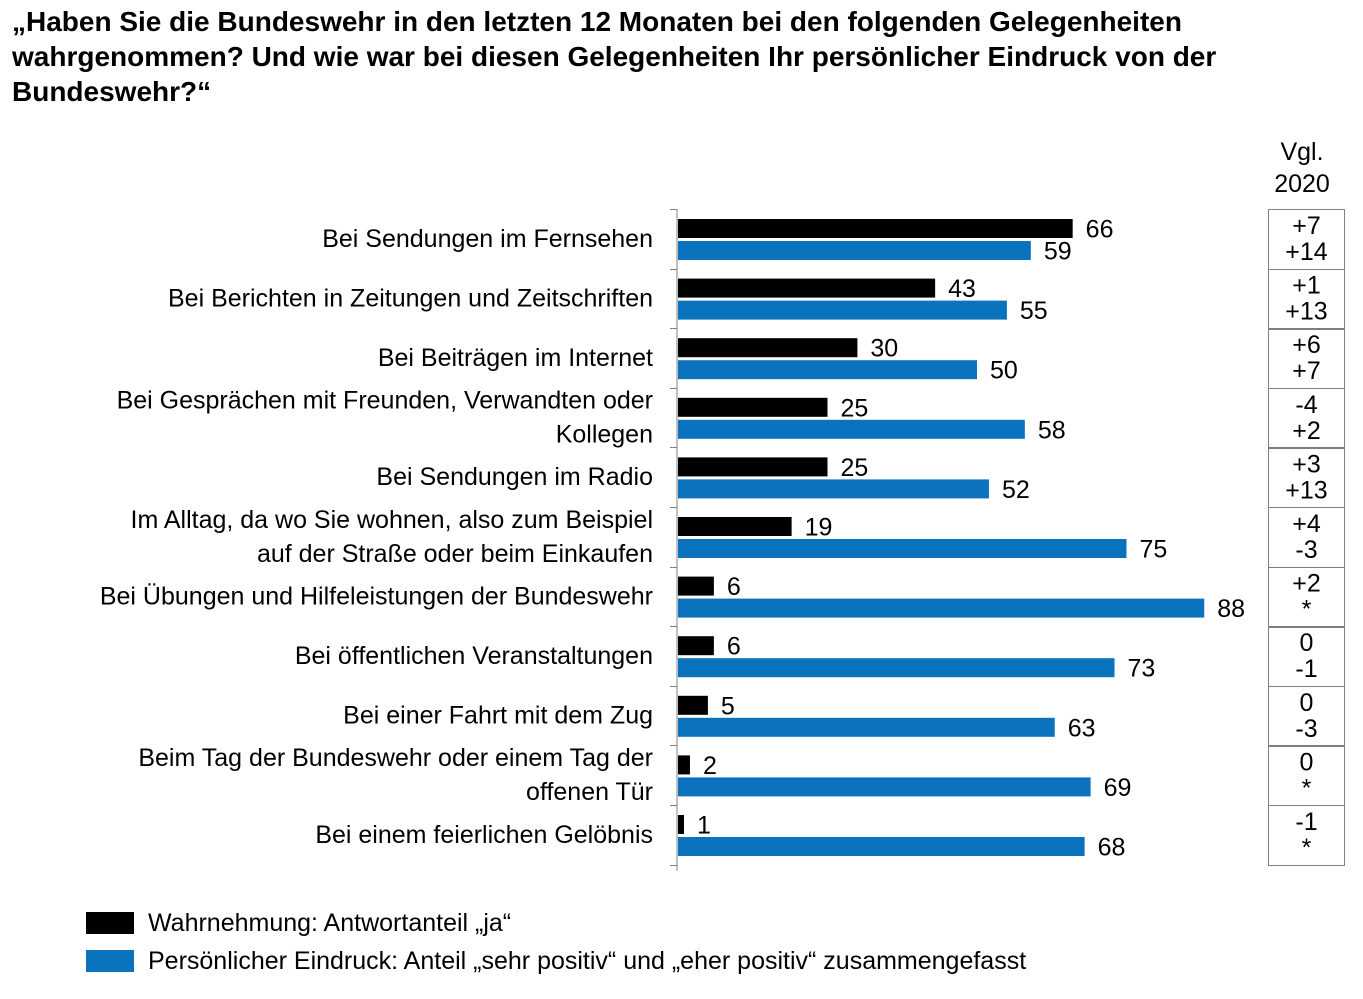  I want to click on value-label-positiv: 52, so click(1016, 490).